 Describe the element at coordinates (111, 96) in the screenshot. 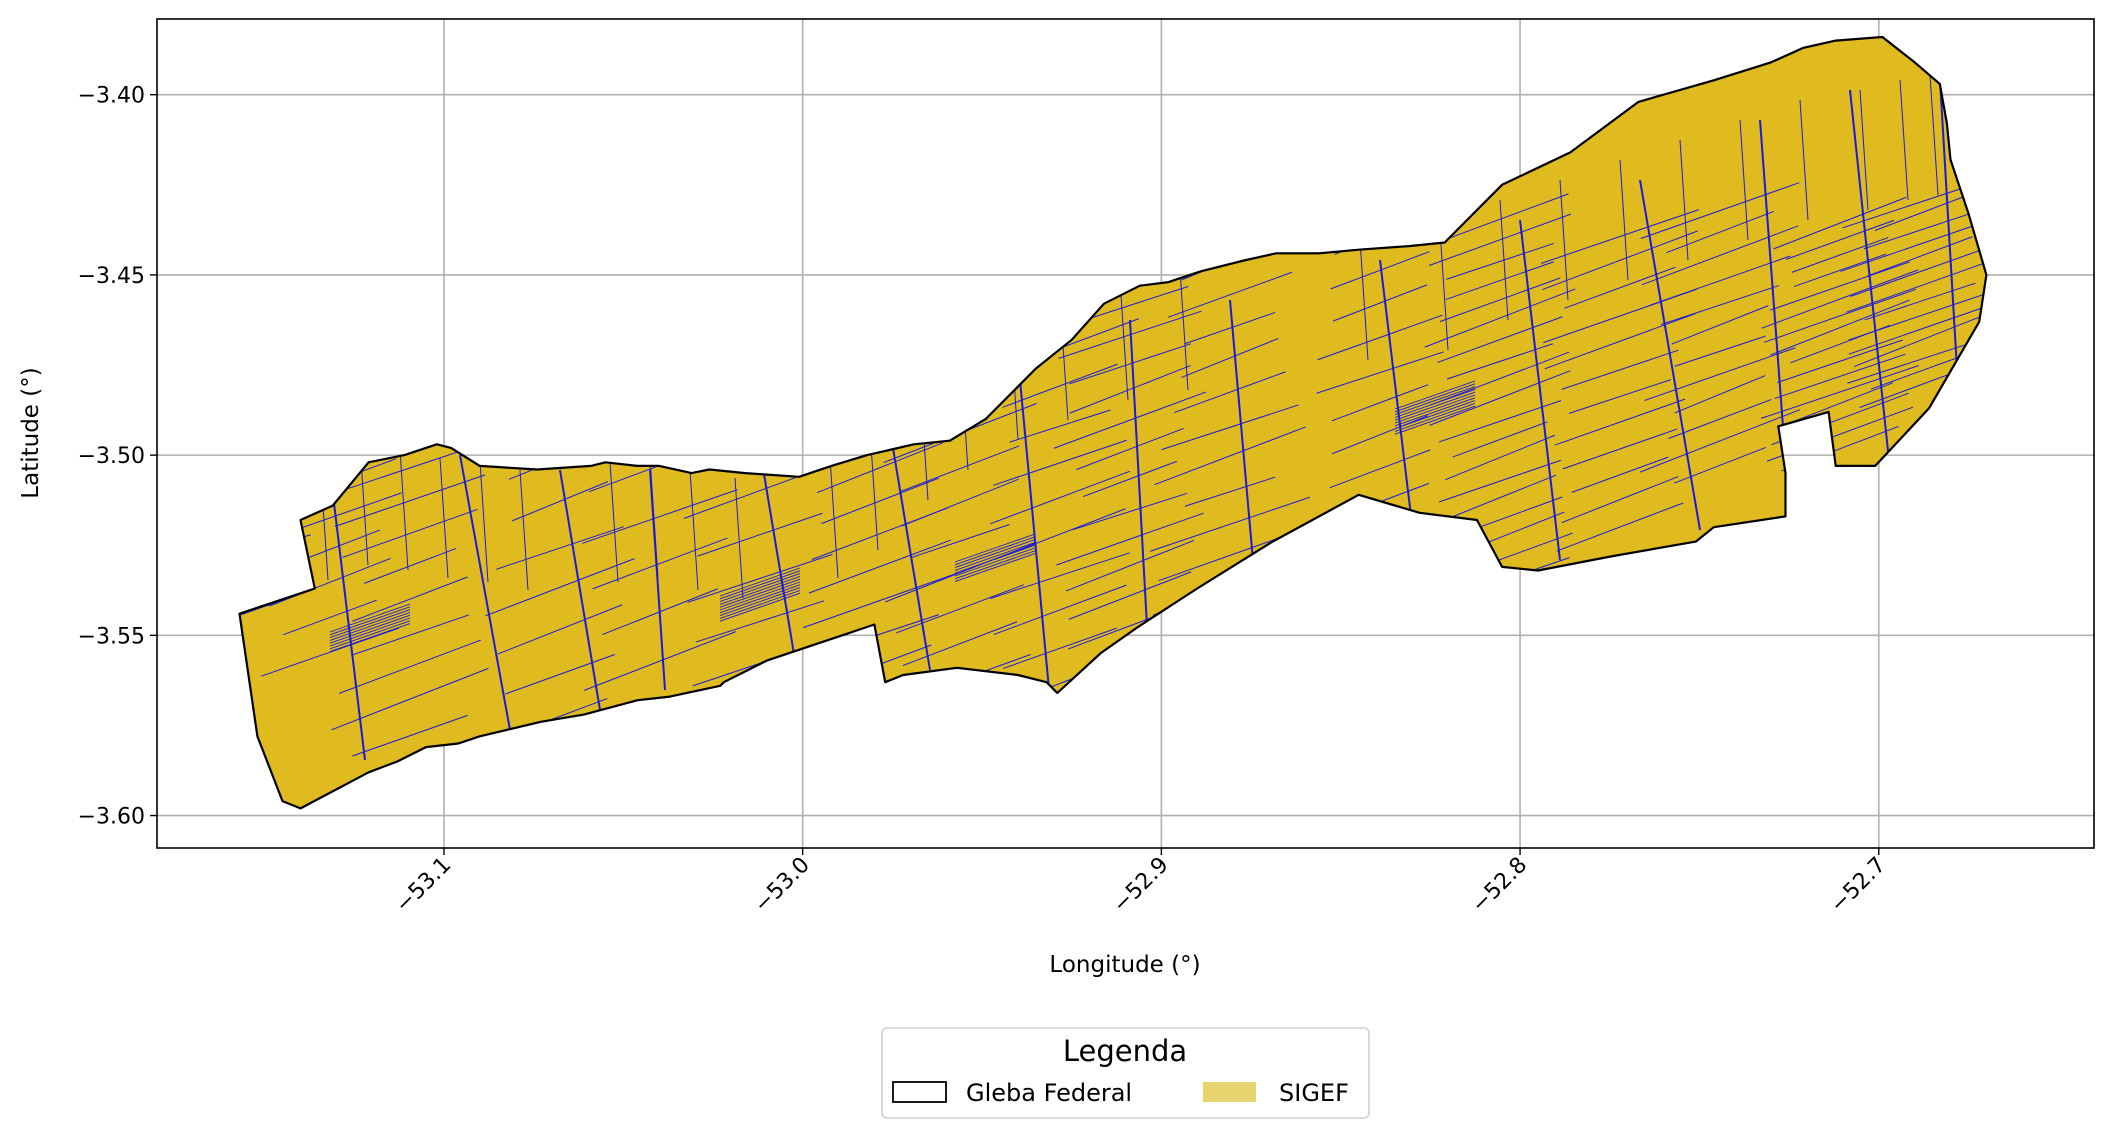

I see `y-tick-label: −3.40` at that location.